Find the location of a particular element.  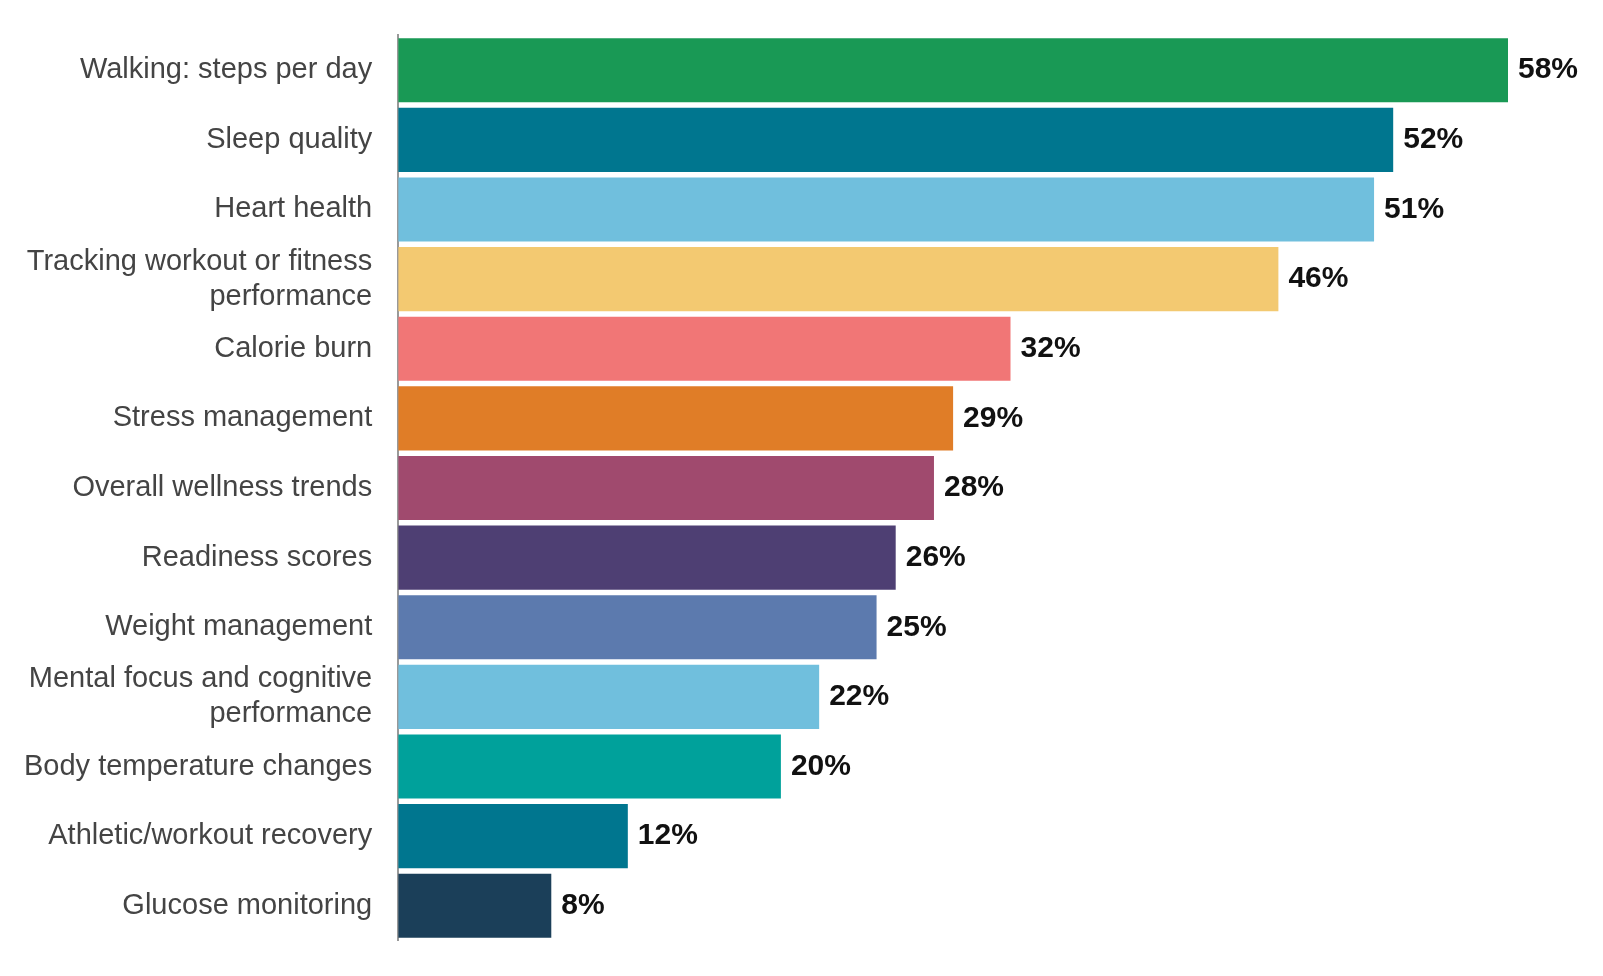

y-tick-label: Weight management is located at coordinates (239, 625).